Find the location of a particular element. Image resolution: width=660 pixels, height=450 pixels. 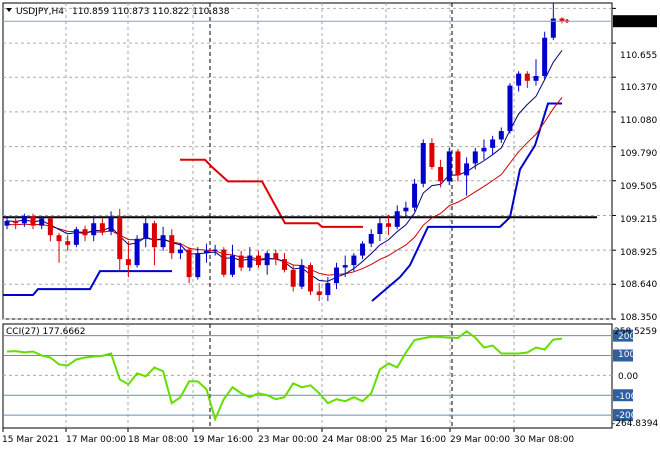

channel-lower-line-right is located at coordinates (466, 202).